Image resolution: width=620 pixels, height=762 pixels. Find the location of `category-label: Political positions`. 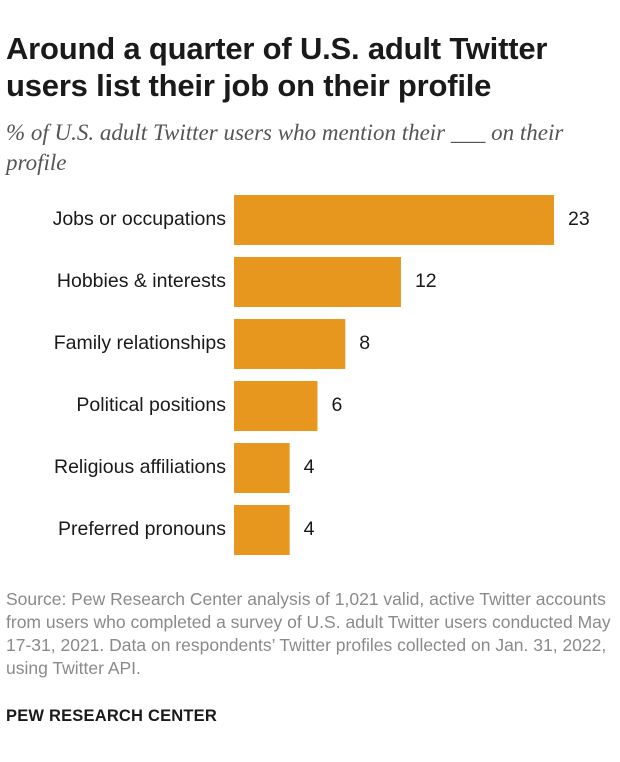

category-label: Political positions is located at coordinates (151, 405).